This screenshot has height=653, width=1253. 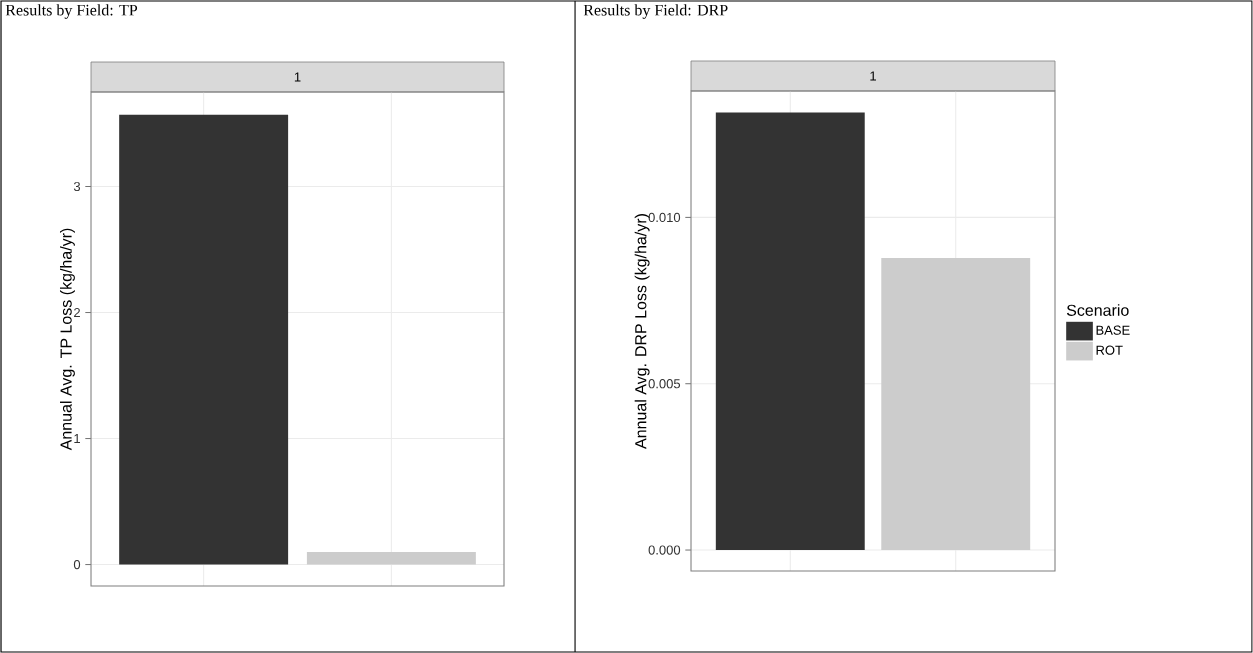 I want to click on y-tick-label: 0.005, so click(x=664, y=384).